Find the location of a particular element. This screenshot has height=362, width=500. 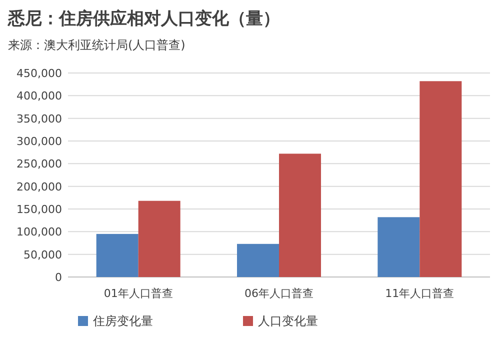

y-tick-label: 0 is located at coordinates (58, 277).